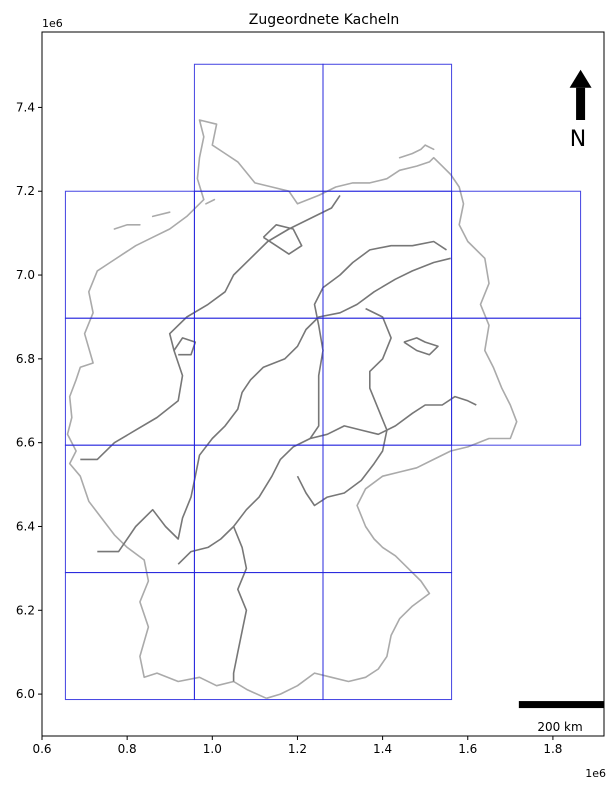 This screenshot has height=794, width=616. What do you see at coordinates (578, 139) in the screenshot?
I see `north-label: N` at bounding box center [578, 139].